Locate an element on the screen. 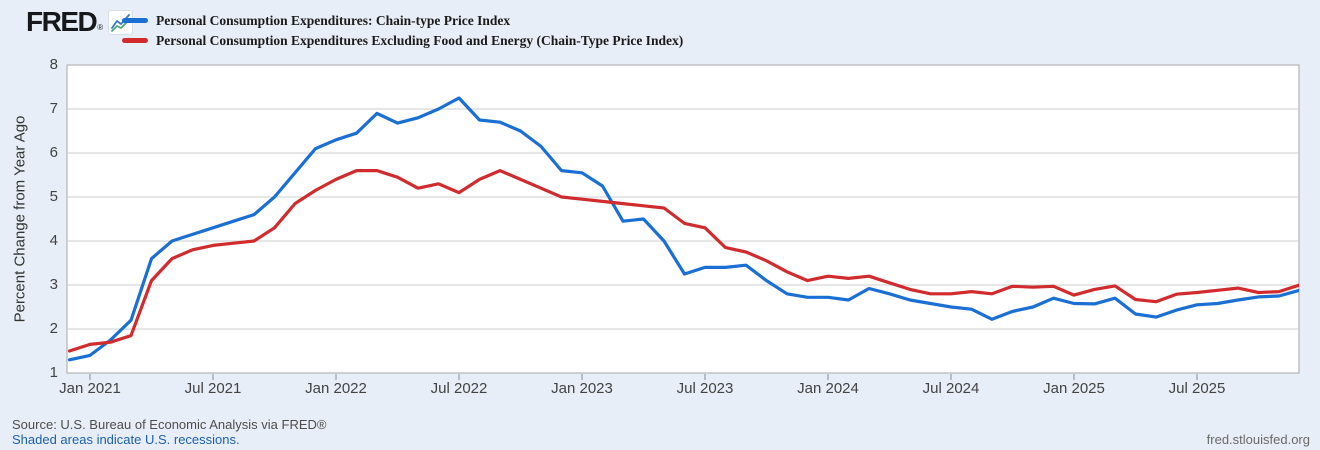  fred-site-link: fred.stlouisfed.org is located at coordinates (1258, 439).